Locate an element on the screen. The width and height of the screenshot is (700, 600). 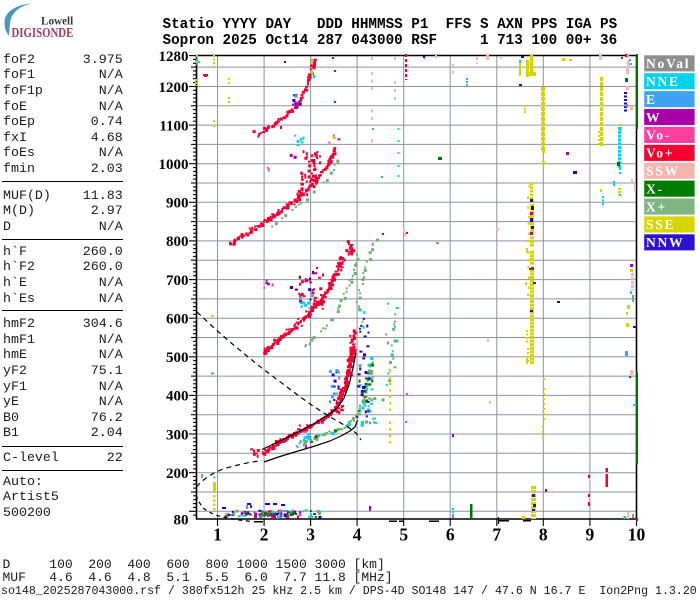
svg-text: Vo- is located at coordinates (658, 135).